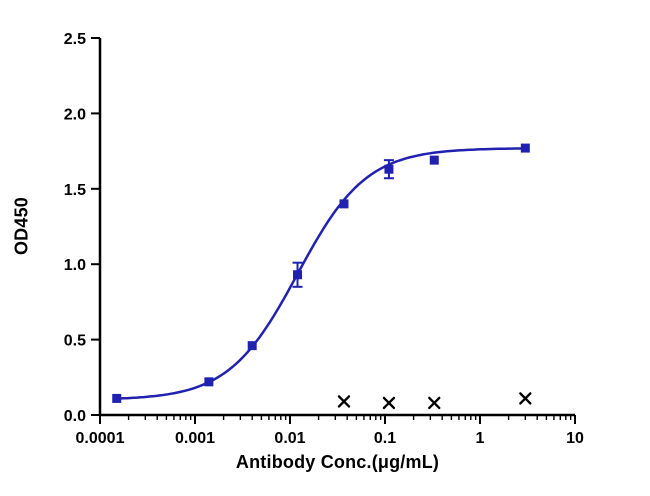 The height and width of the screenshot is (496, 650). Describe the element at coordinates (480, 438) in the screenshot. I see `x-tick-label: 1` at that location.